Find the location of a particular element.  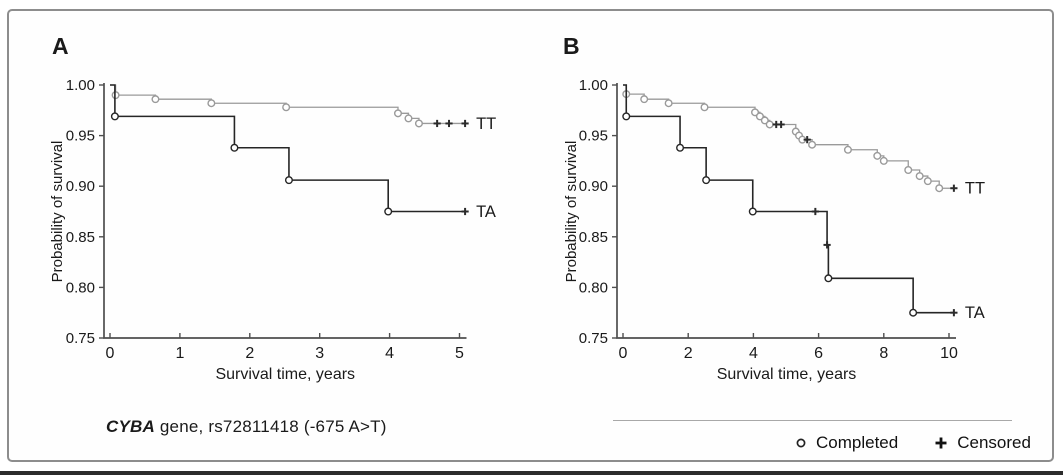

censored-marker-icon is located at coordinates (941, 443).